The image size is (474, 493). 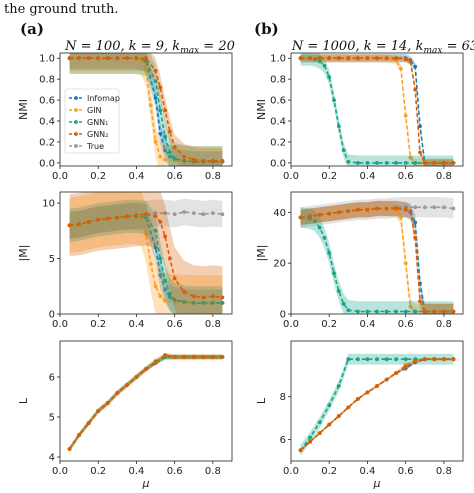 I want to click on y-tick-label: 0, so click(x=283, y=315).